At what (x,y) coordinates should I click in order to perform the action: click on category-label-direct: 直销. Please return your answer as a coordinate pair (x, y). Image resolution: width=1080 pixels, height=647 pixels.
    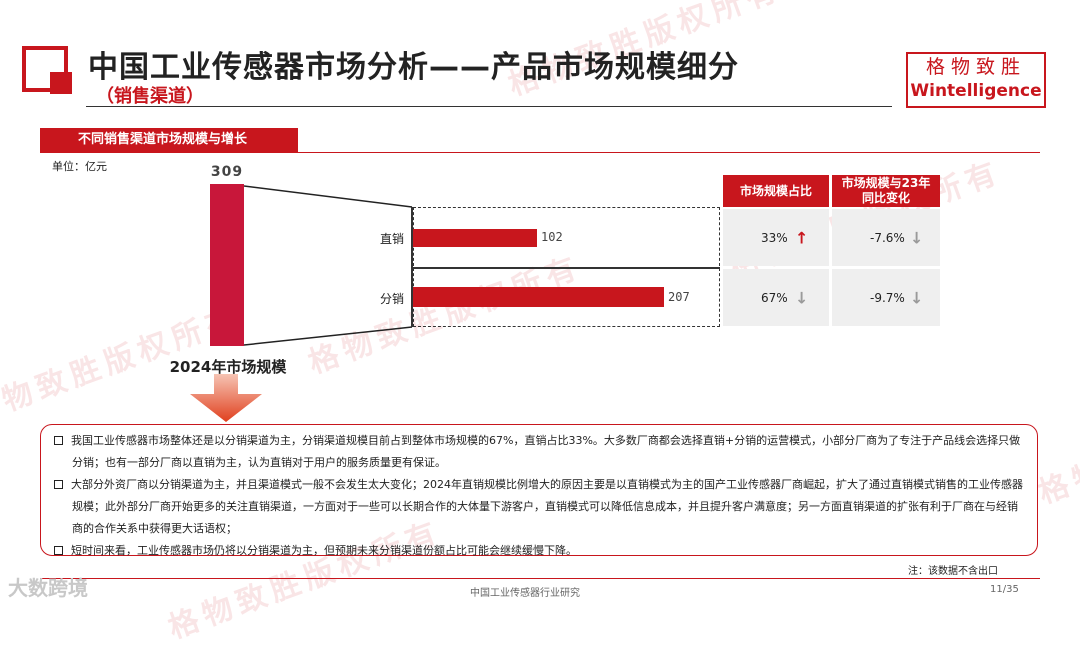
    Looking at the image, I should click on (391, 239).